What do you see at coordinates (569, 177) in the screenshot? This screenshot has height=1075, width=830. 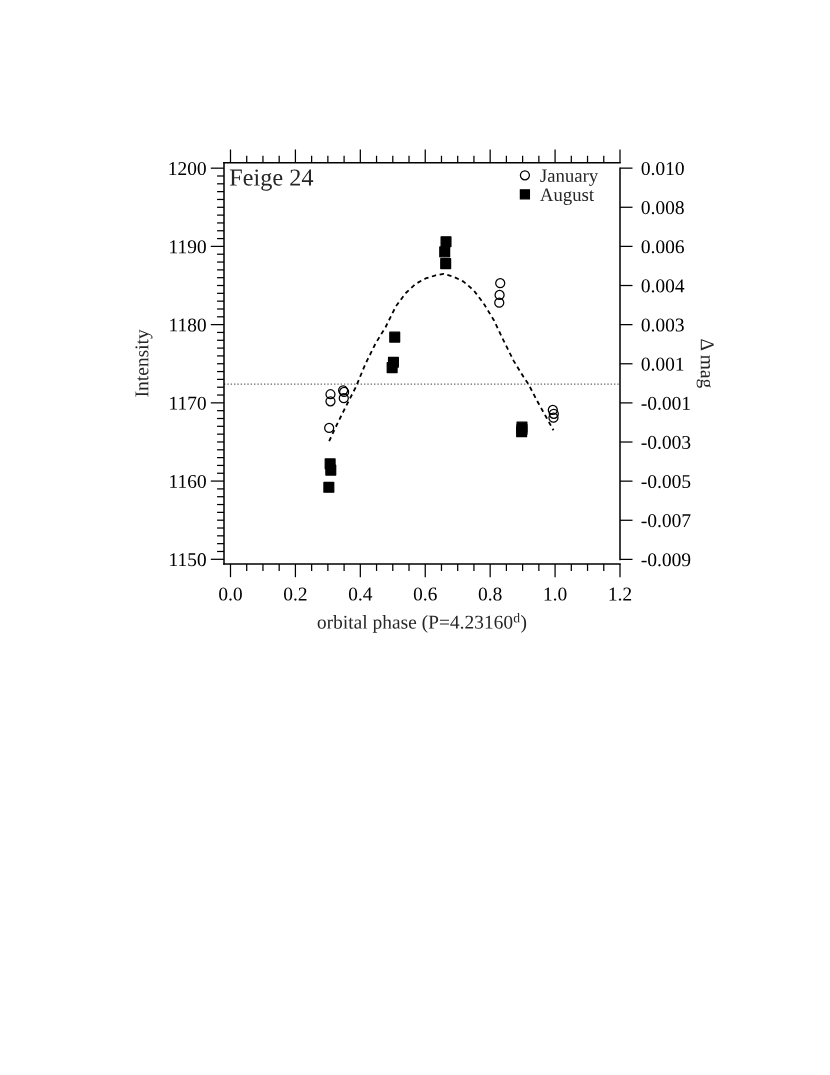 I see `legend-label: January` at bounding box center [569, 177].